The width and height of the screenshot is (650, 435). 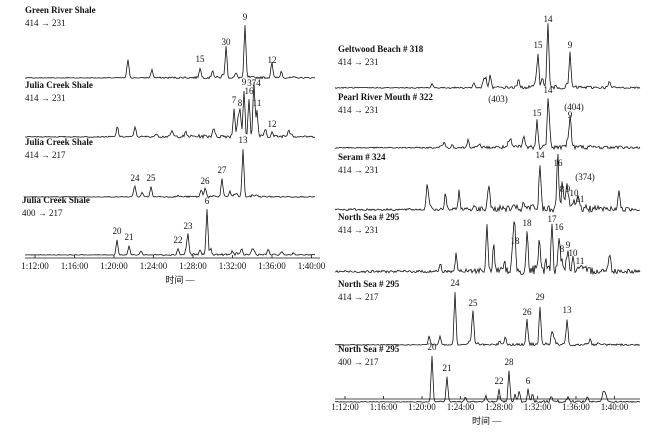 What do you see at coordinates (234, 100) in the screenshot?
I see `peak-label: 7` at bounding box center [234, 100].